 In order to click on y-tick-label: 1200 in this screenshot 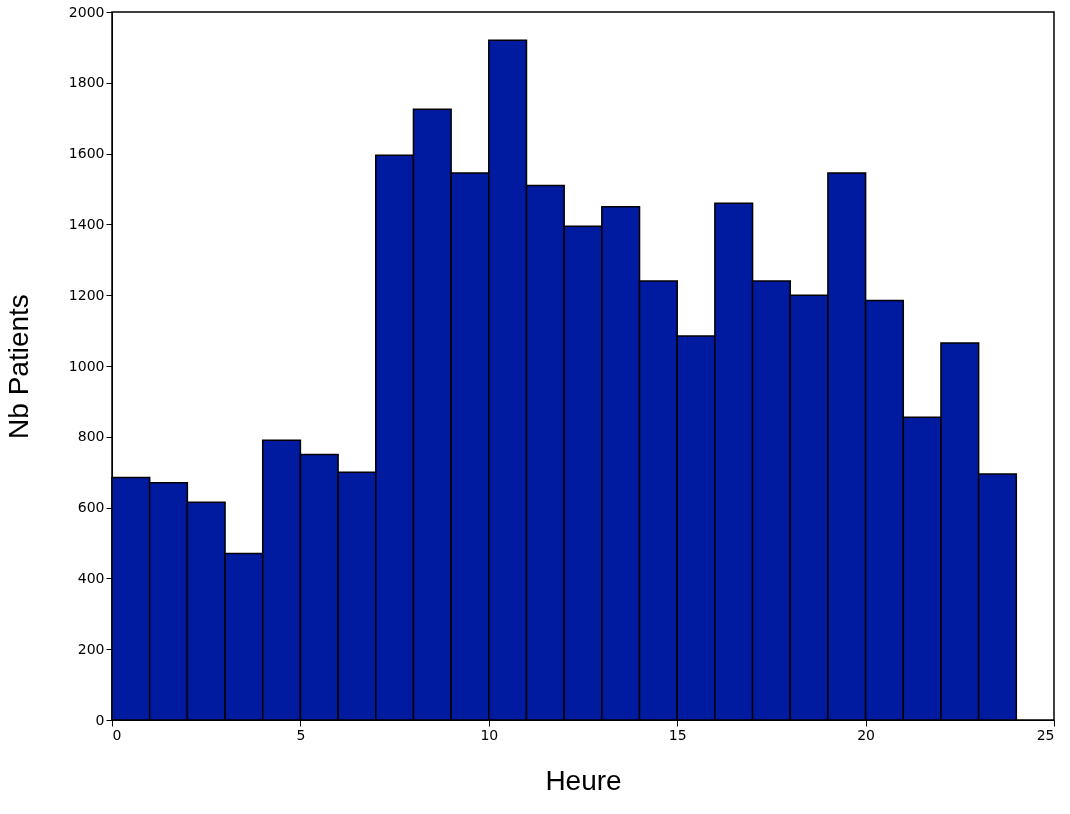, I will do `click(86, 294)`.